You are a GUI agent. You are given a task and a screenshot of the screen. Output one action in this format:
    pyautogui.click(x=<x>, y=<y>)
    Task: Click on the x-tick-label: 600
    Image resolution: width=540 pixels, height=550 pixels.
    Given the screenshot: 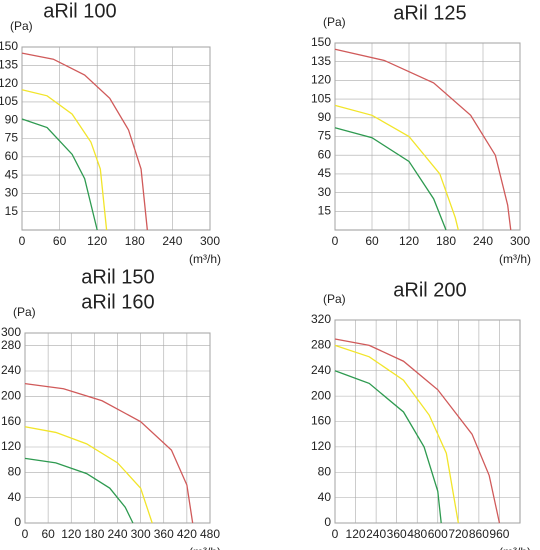 What is the action you would take?
    pyautogui.click(x=438, y=534)
    